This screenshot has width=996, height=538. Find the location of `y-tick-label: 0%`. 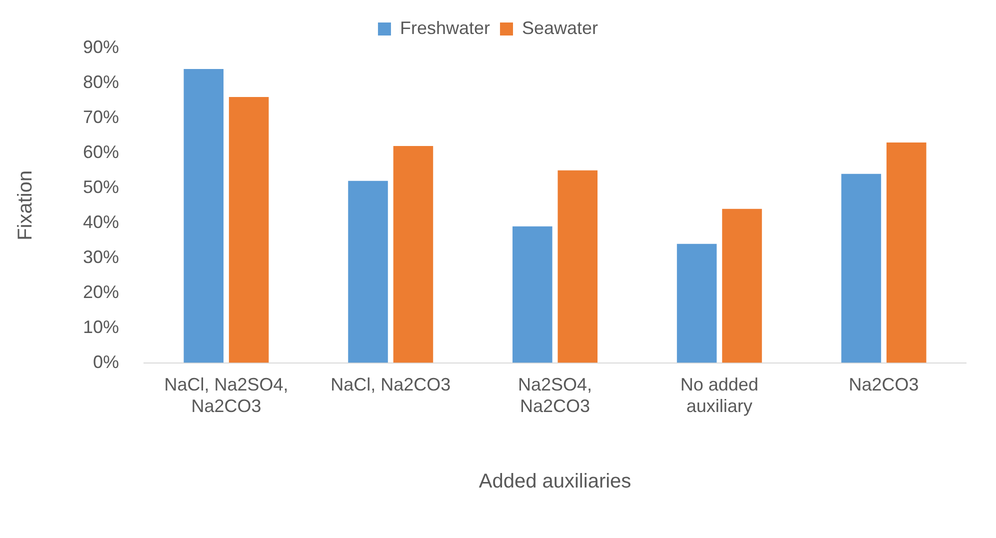

y-tick-label: 0% is located at coordinates (106, 362).